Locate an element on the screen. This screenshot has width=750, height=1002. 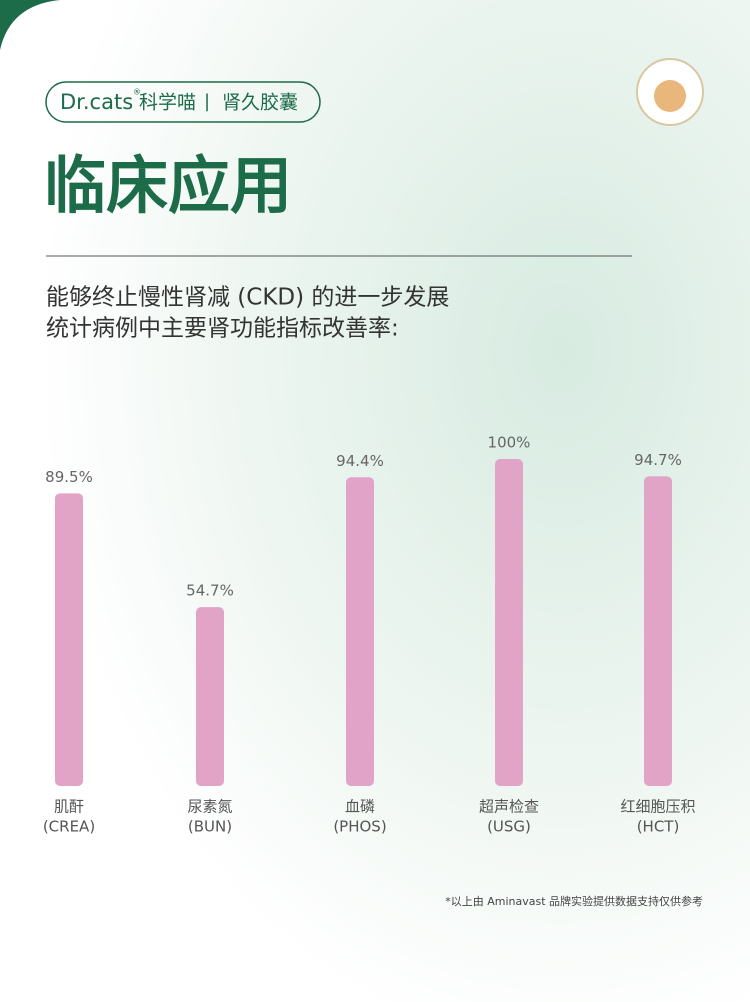
category-code: (USG) is located at coordinates (509, 827).